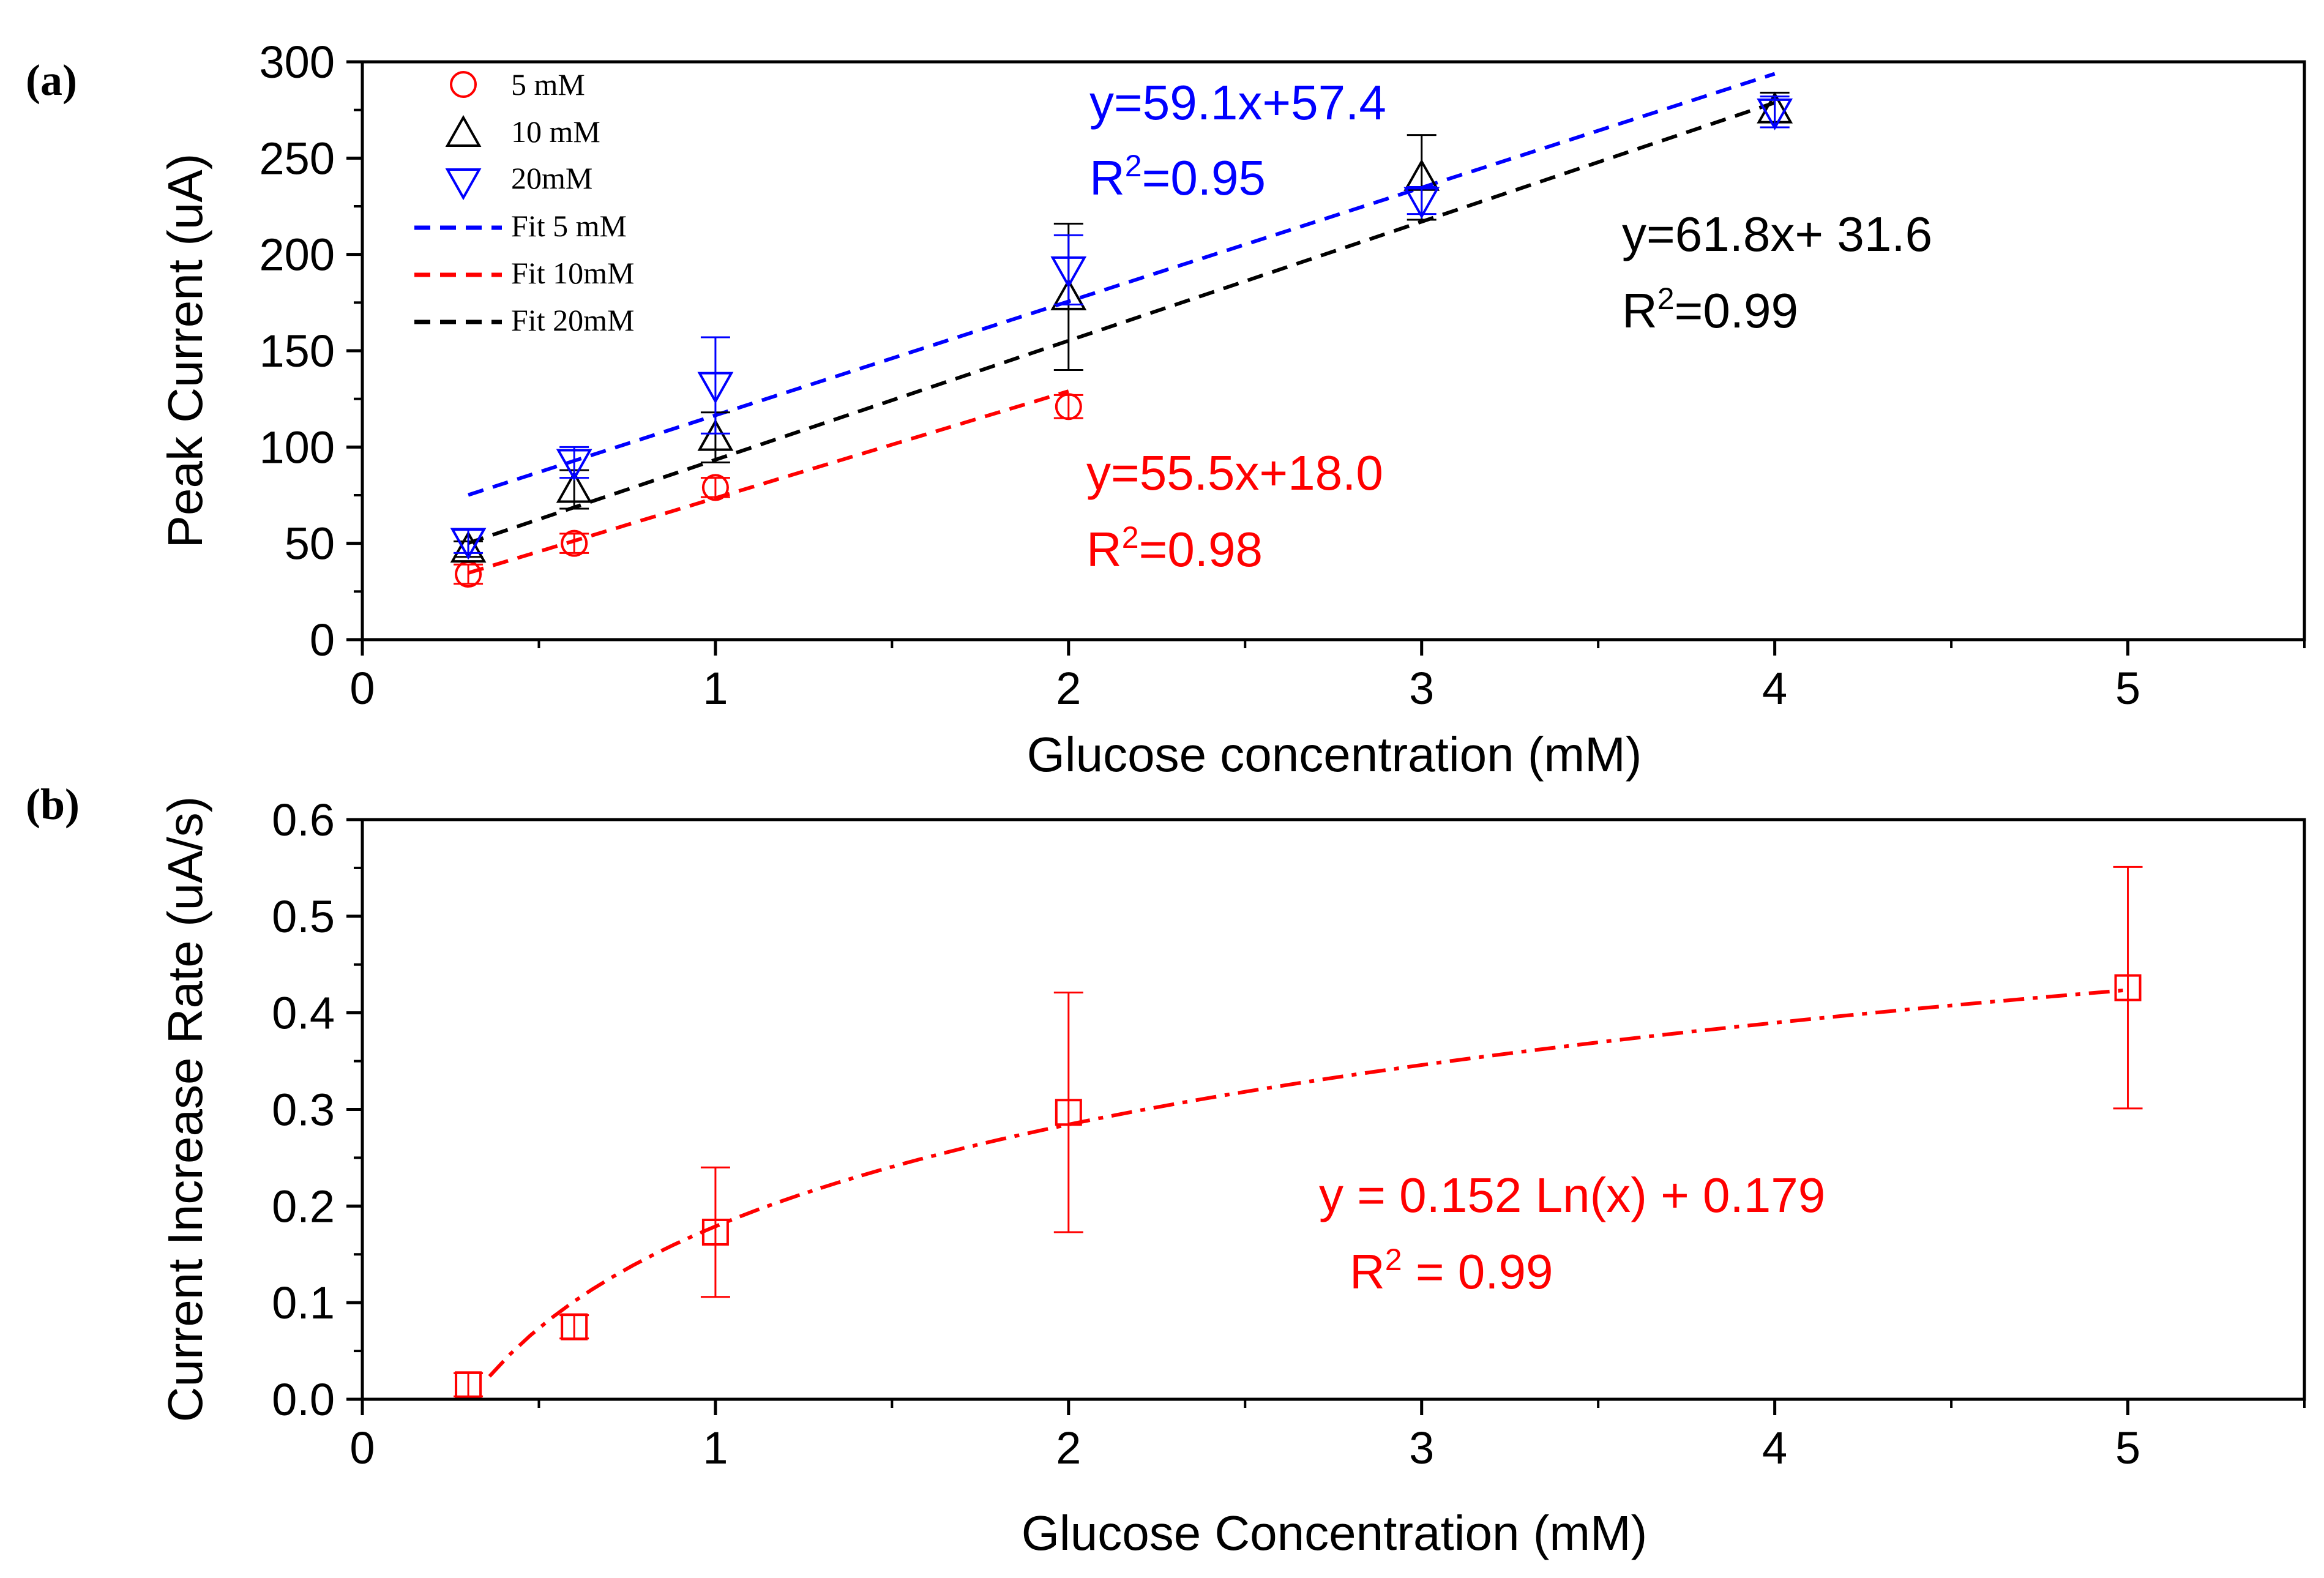 The width and height of the screenshot is (2324, 1578). Describe the element at coordinates (1572, 1233) in the screenshot. I see `annotation-log-fit: y = 0.152 Ln(x) + 0.179 R2 = 0.99` at that location.